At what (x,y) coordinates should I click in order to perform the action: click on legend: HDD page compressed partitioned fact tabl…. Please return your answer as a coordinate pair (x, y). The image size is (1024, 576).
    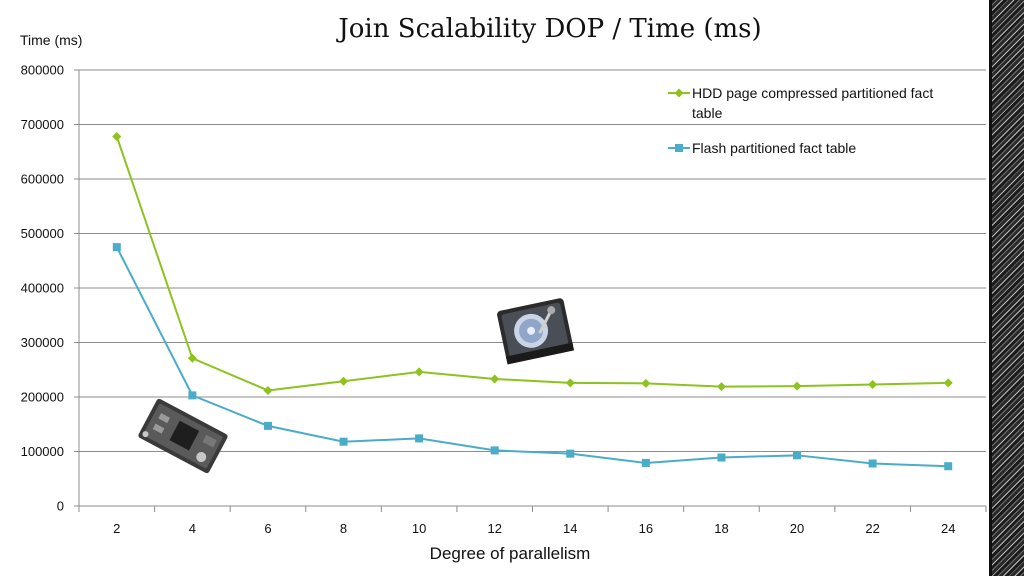
    Looking at the image, I should click on (800, 120).